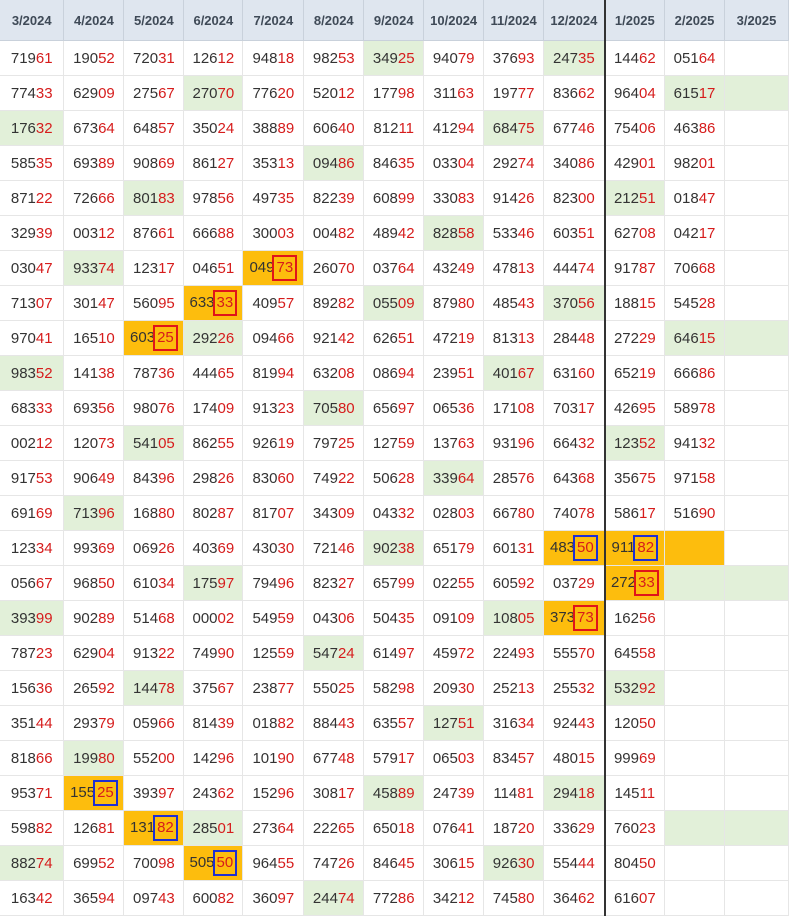  I want to click on table-cell: 65018, so click(394, 828).